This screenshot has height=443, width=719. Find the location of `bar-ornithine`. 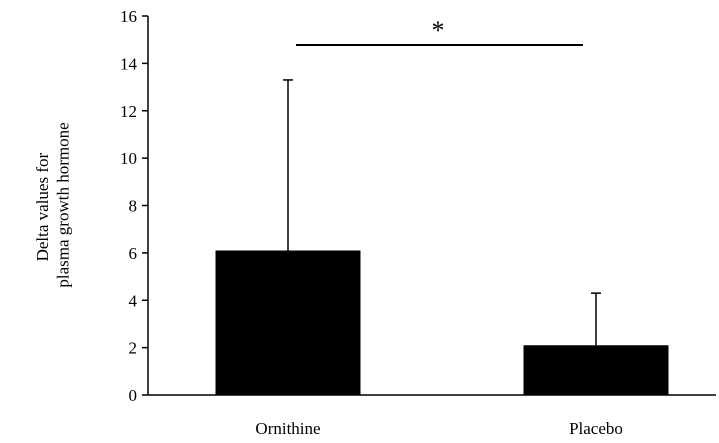

bar-ornithine is located at coordinates (288, 322).